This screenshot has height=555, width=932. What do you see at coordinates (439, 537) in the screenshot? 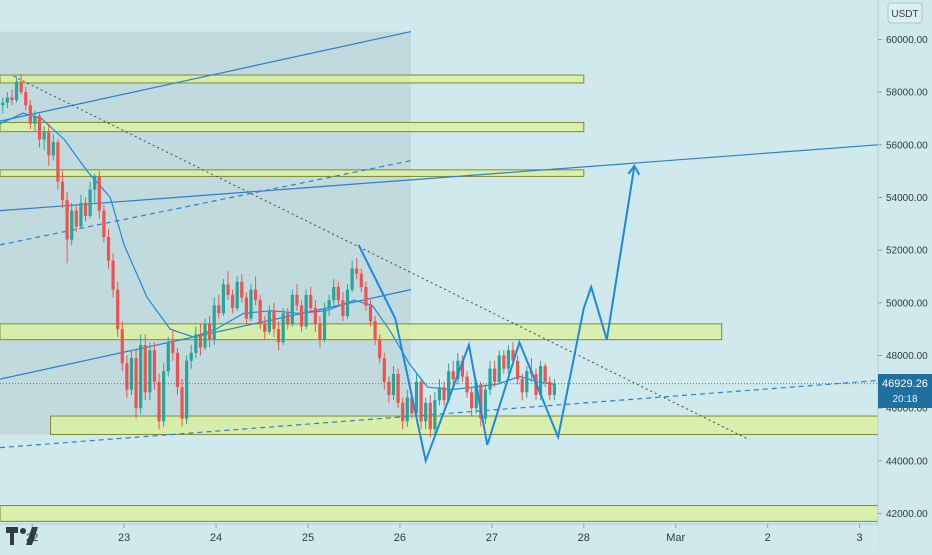
I see `time-axis-panel` at bounding box center [439, 537].